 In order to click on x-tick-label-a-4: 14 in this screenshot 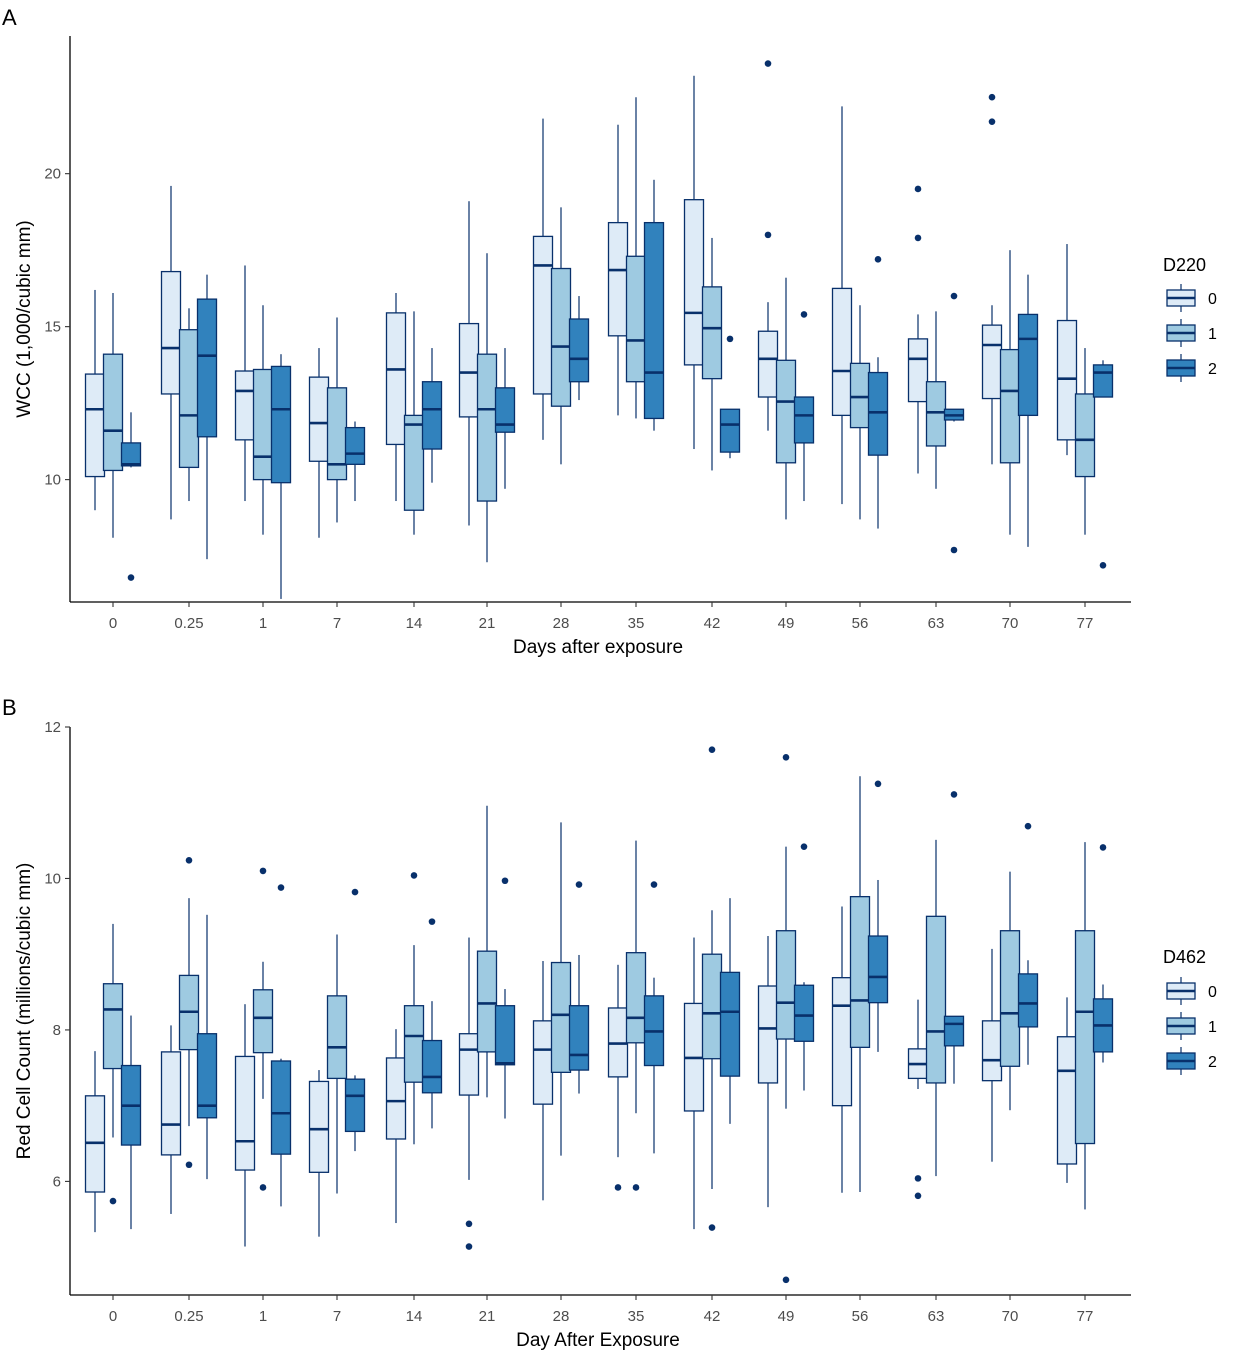, I will do `click(414, 623)`.